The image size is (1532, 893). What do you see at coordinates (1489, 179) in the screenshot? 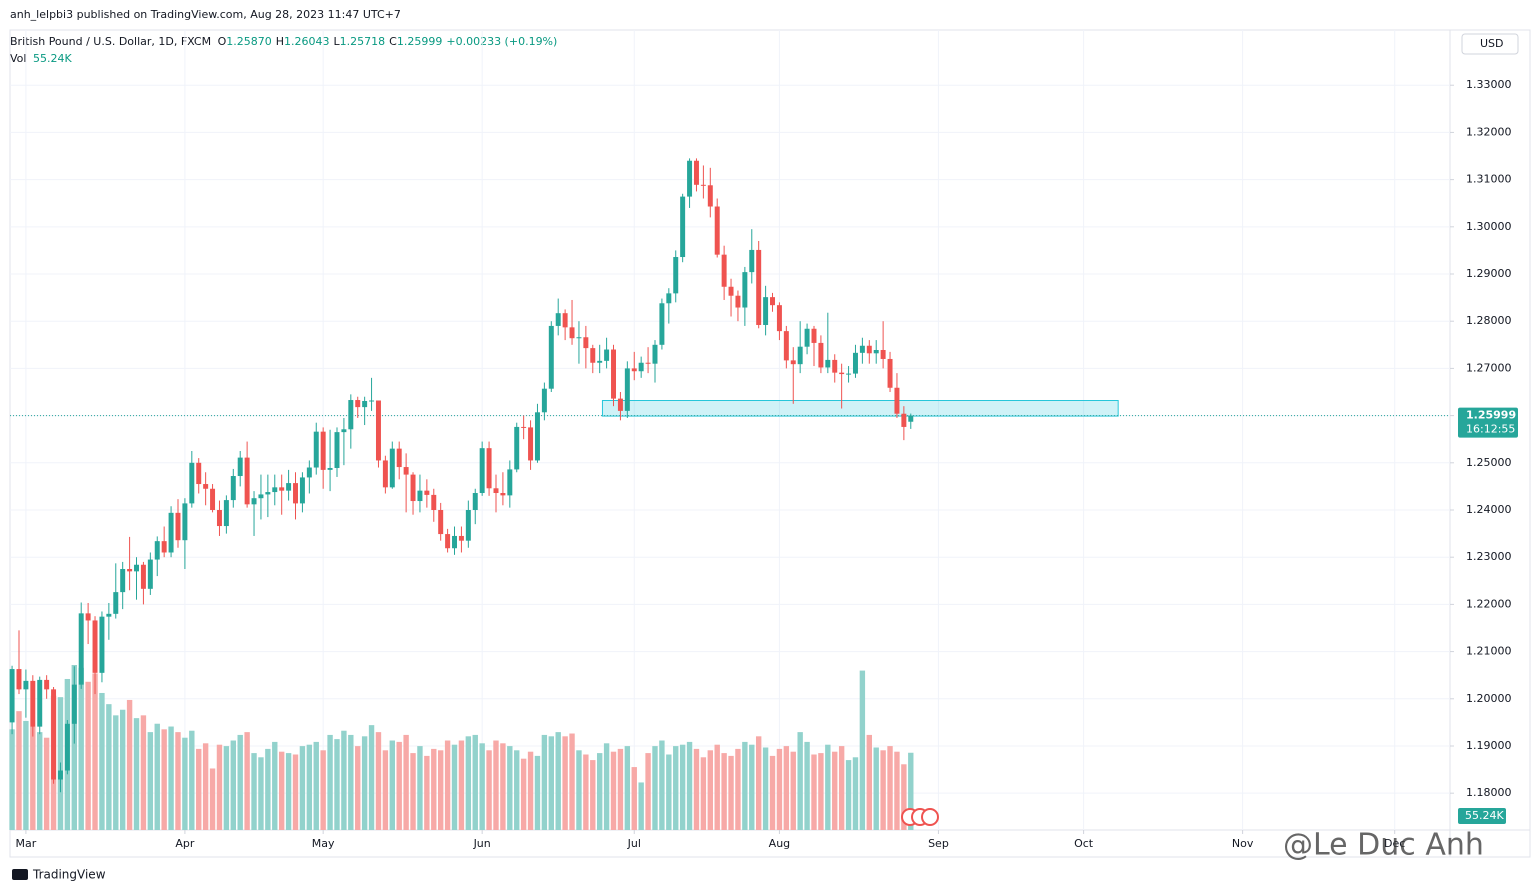
I see `y-tick-label: 1.31000` at bounding box center [1489, 179].